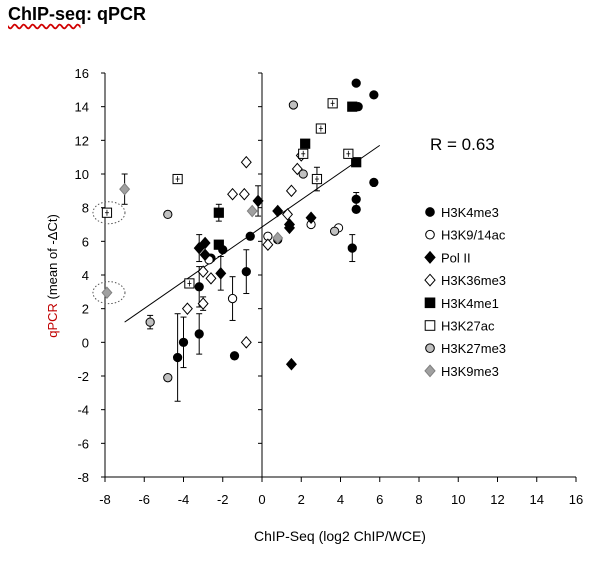  I want to click on y-tick-label: 6, so click(85, 241).